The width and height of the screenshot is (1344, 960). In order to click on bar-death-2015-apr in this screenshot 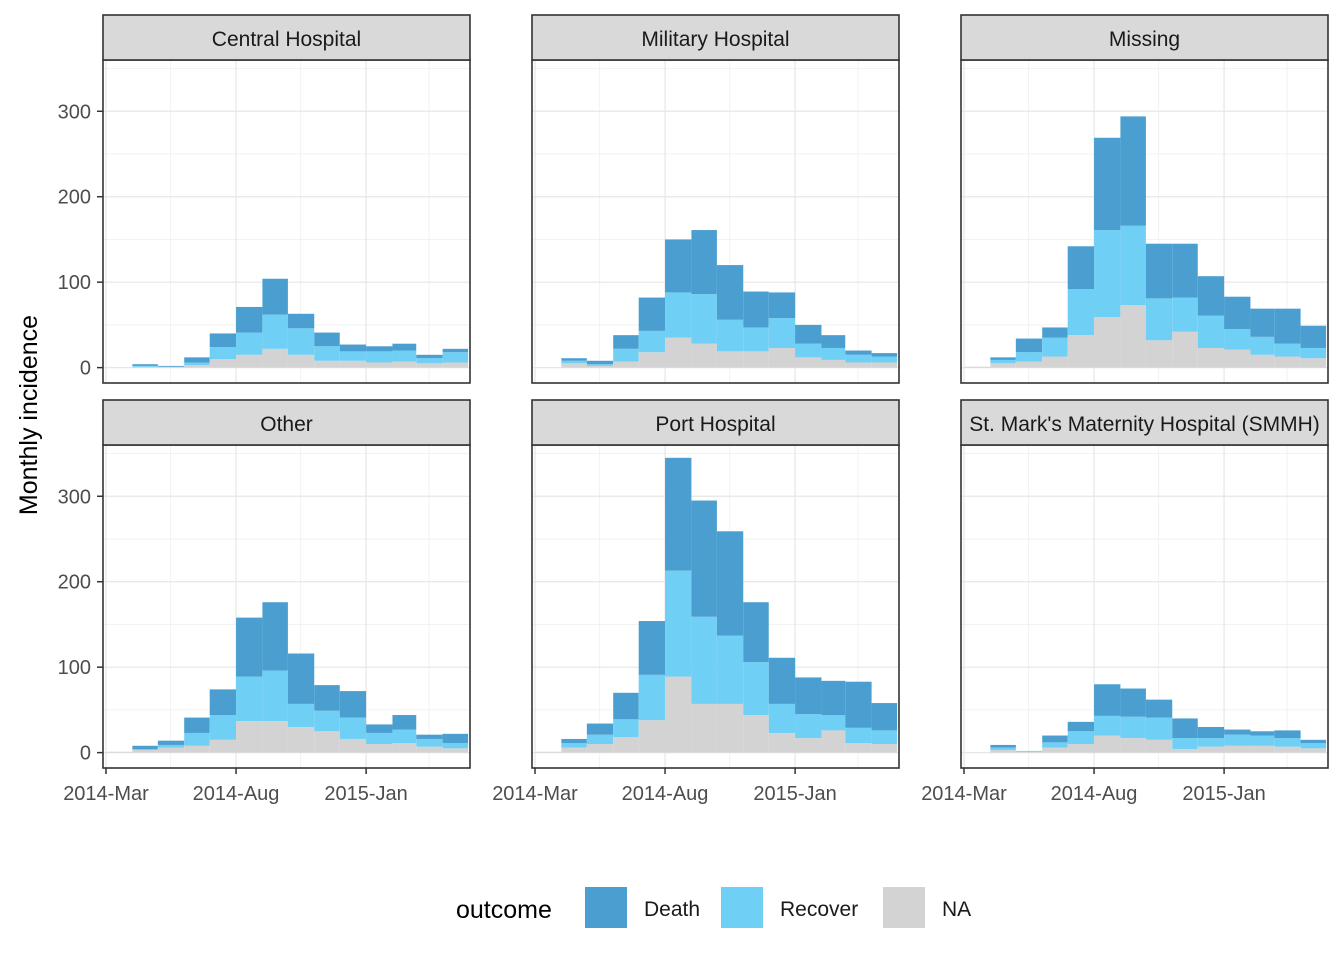, I will do `click(455, 350)`.